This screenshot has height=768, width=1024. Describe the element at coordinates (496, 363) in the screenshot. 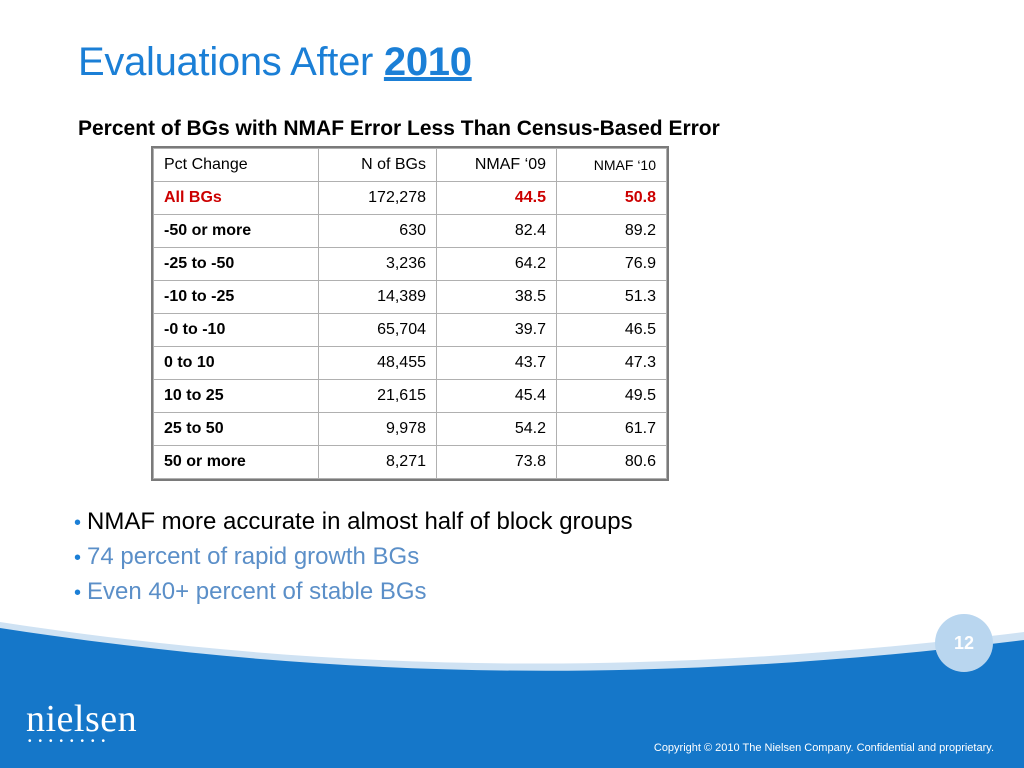

I see `table-cell: 43.7` at that location.